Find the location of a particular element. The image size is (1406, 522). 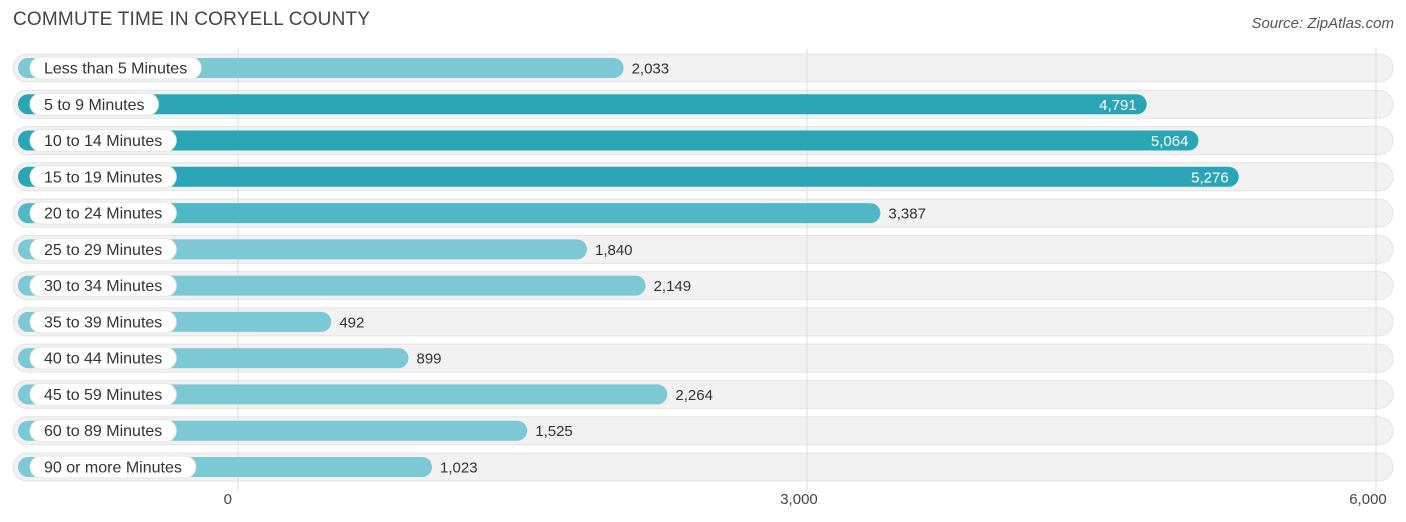

category-label: 20 to 24 Minutes is located at coordinates (103, 214).